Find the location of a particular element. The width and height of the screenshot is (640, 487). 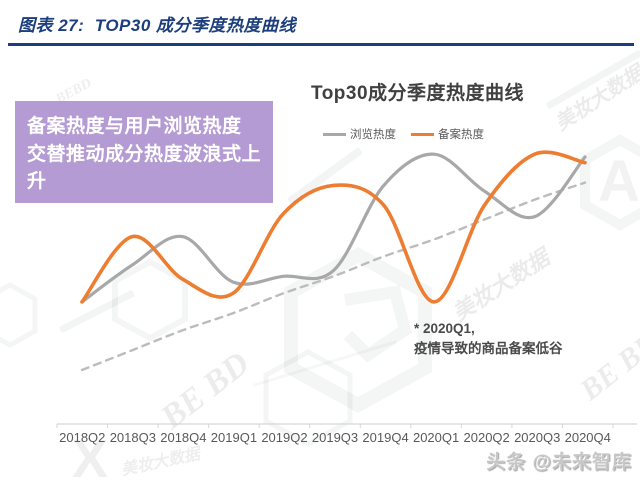

watermark-hexagon-hook is located at coordinates (377, 324).